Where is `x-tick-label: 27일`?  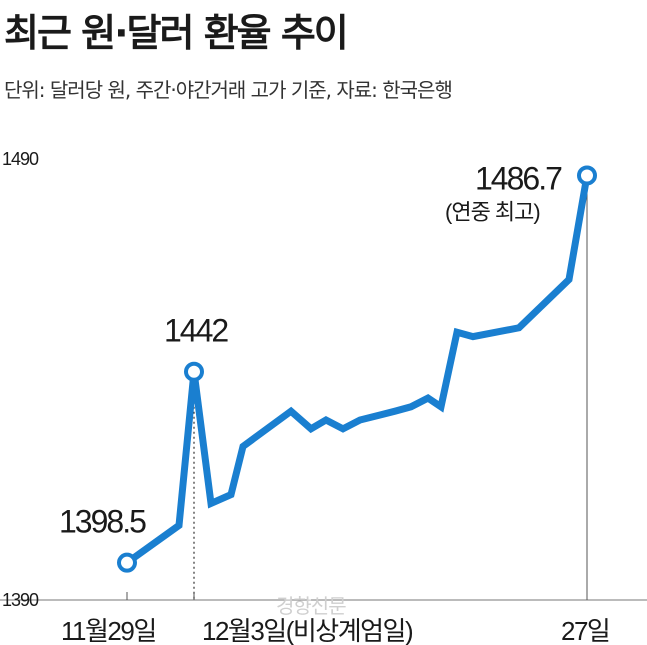 x-tick-label: 27일 is located at coordinates (585, 630).